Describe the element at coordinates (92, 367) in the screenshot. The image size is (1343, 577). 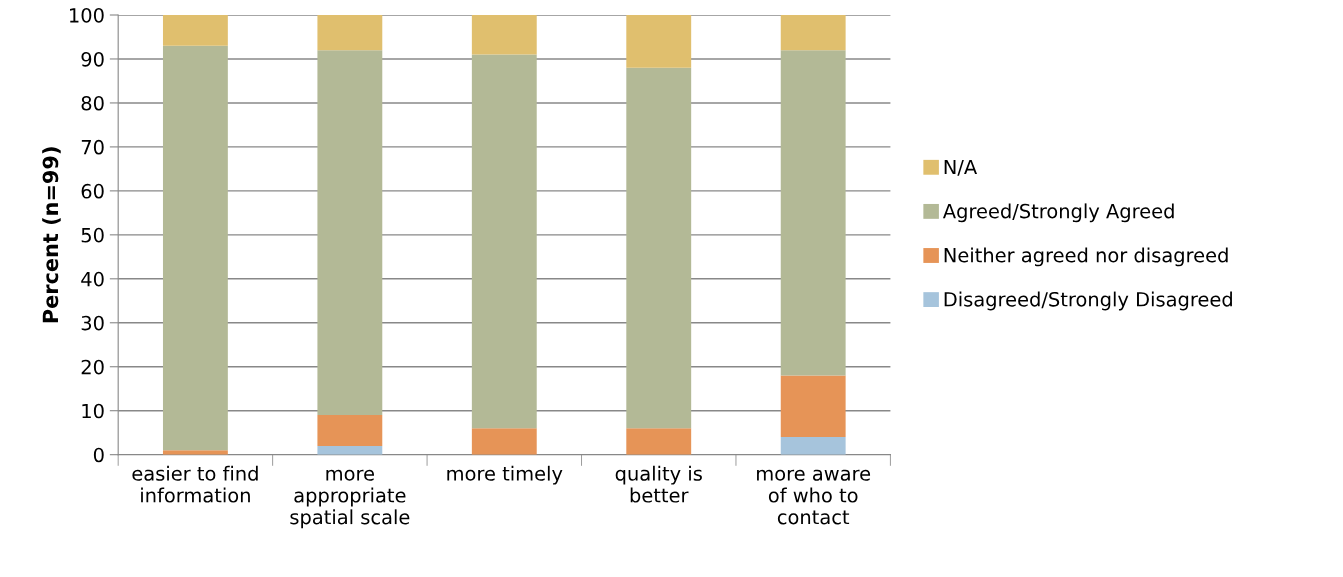
I see `y-tick-label: 20` at that location.